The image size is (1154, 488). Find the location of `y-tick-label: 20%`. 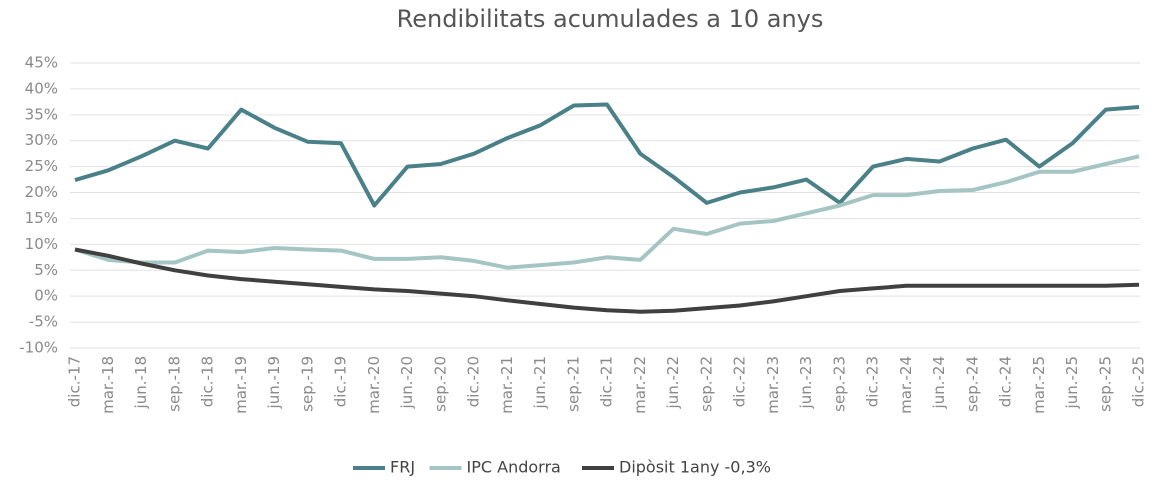

y-tick-label: 20% is located at coordinates (41, 192).